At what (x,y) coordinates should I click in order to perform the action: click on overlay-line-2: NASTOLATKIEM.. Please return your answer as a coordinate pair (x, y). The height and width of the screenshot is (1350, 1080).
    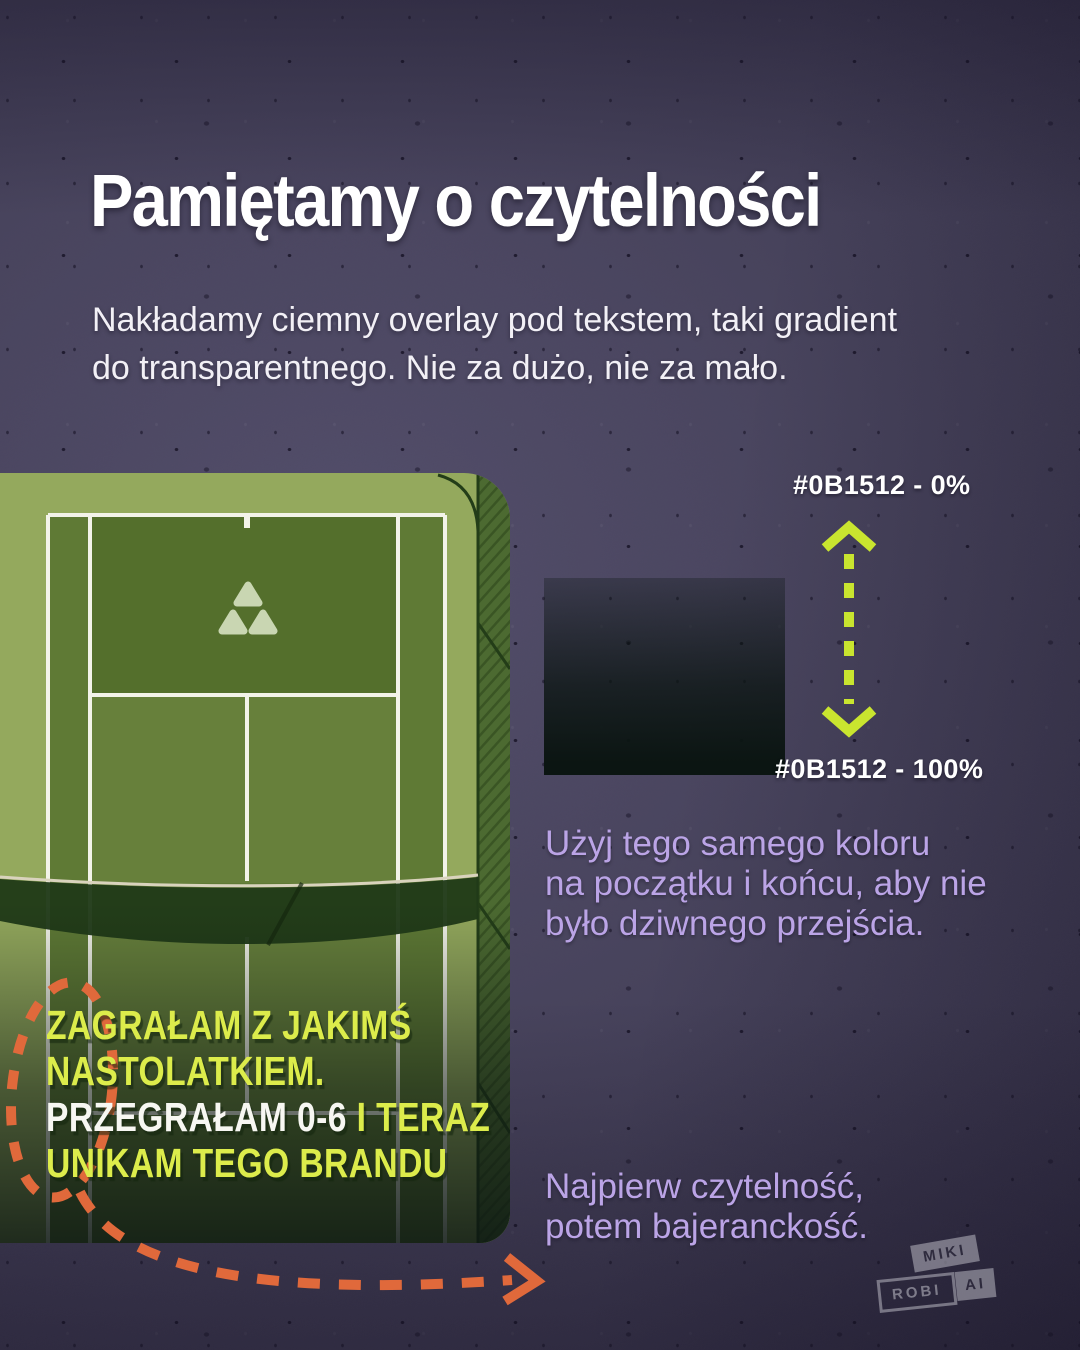
    Looking at the image, I should click on (185, 1071).